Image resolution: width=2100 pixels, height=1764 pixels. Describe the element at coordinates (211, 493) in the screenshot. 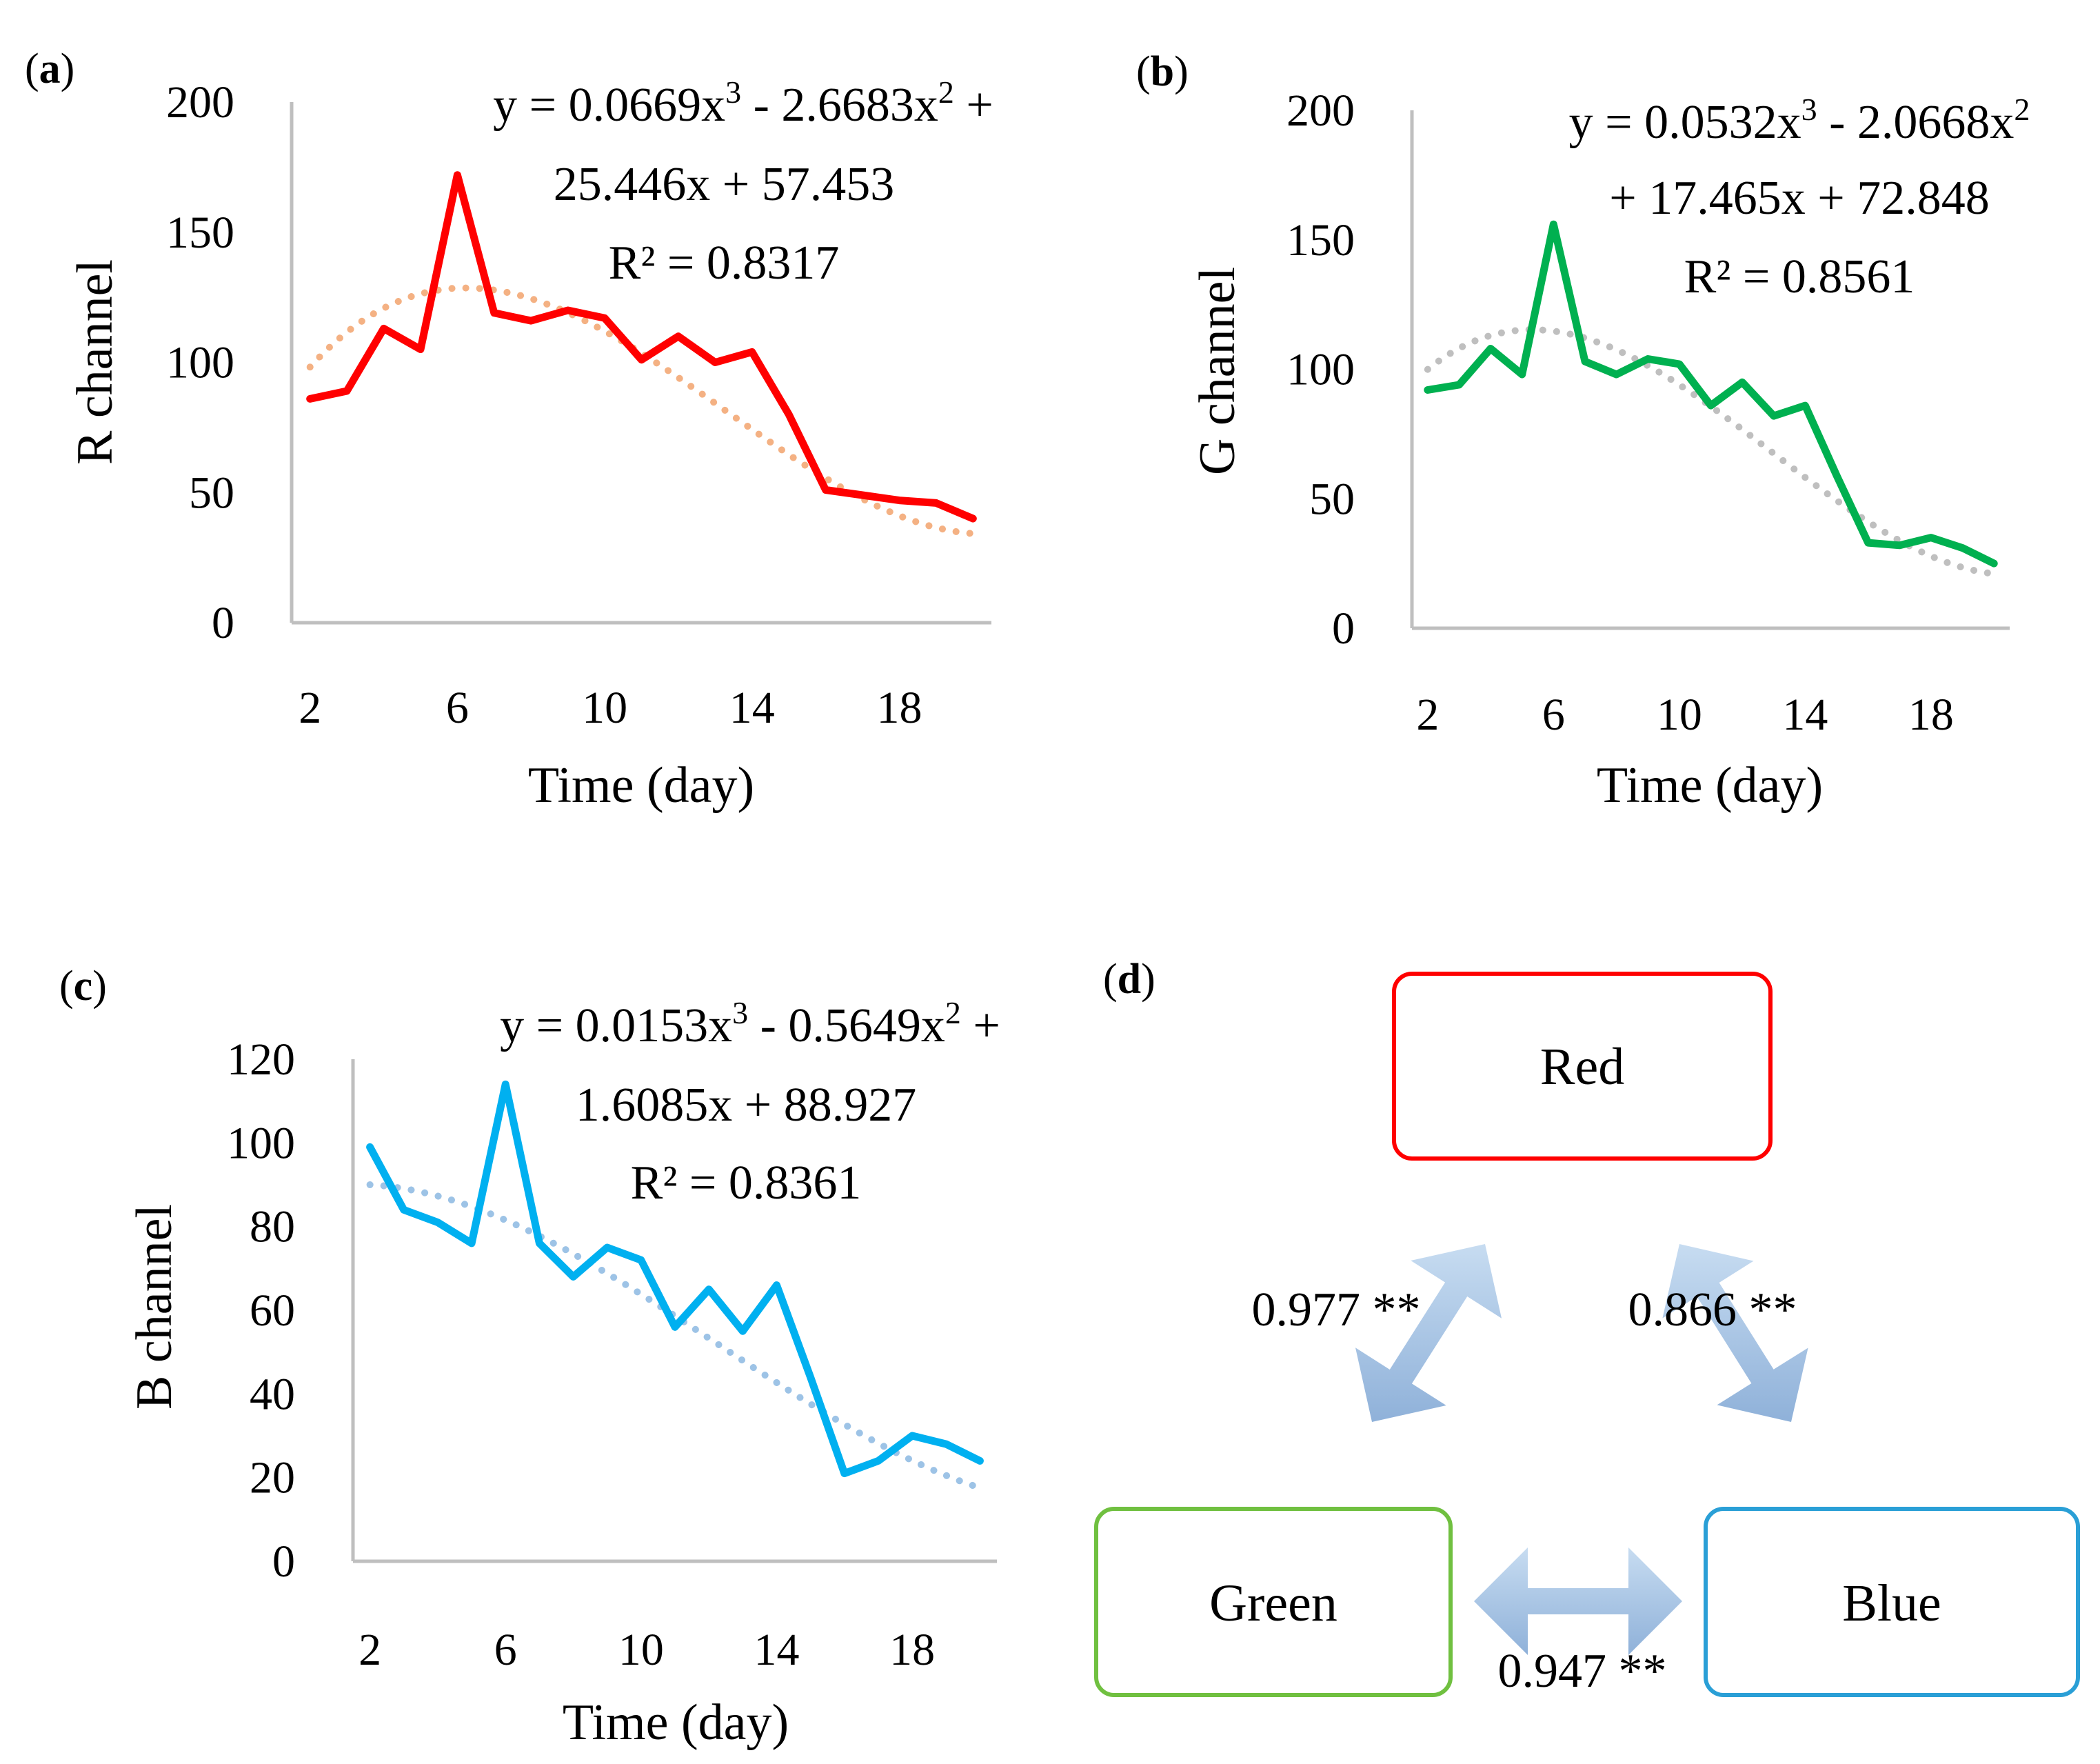

I see `y-tick-a-50: 50` at that location.